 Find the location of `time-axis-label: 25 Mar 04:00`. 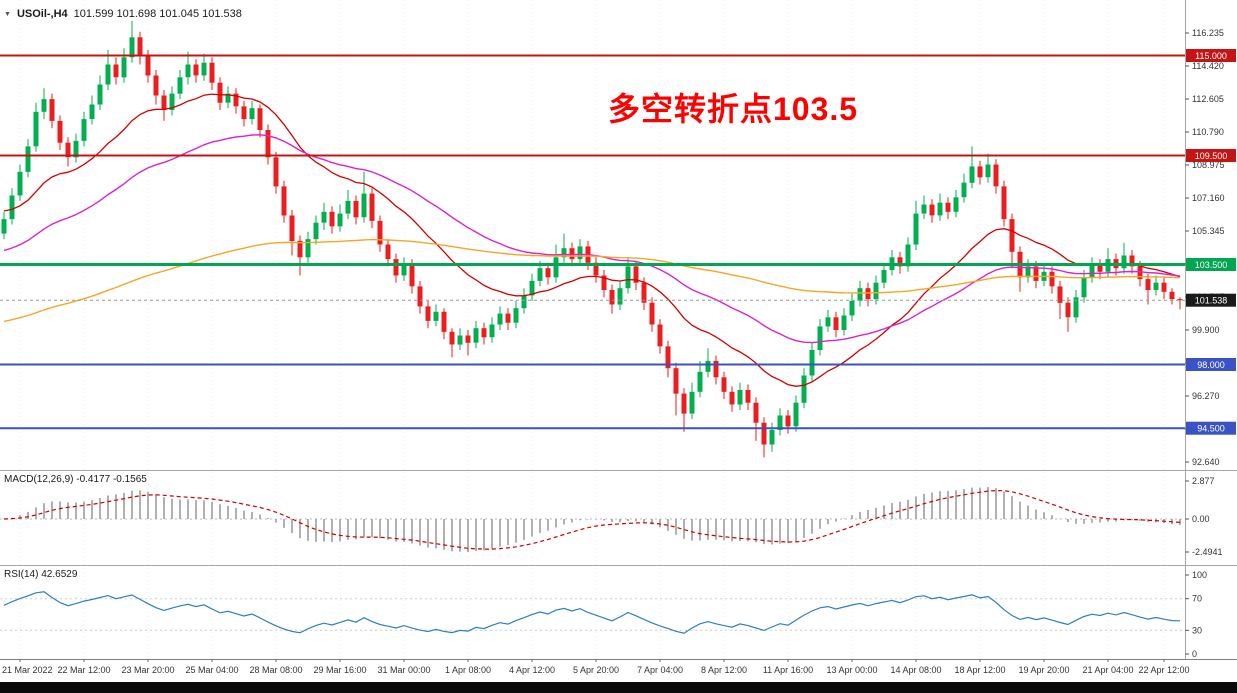

time-axis-label: 25 Mar 04:00 is located at coordinates (211, 670).